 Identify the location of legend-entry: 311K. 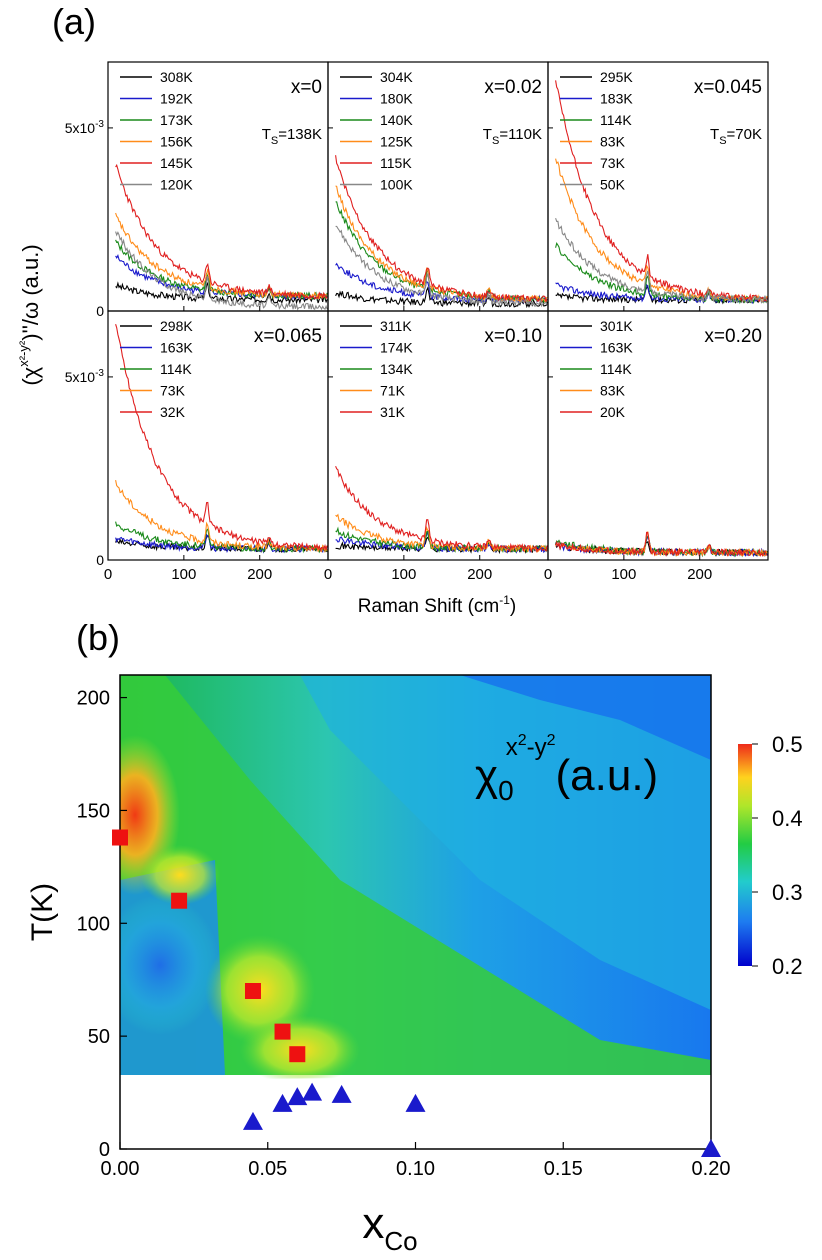
(396, 326).